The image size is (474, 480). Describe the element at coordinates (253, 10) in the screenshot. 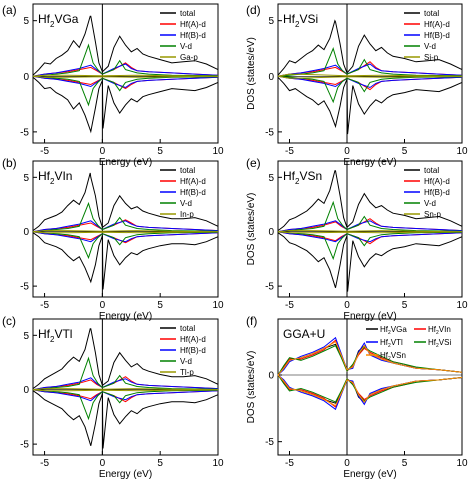

I see `panel-label: (d)` at that location.